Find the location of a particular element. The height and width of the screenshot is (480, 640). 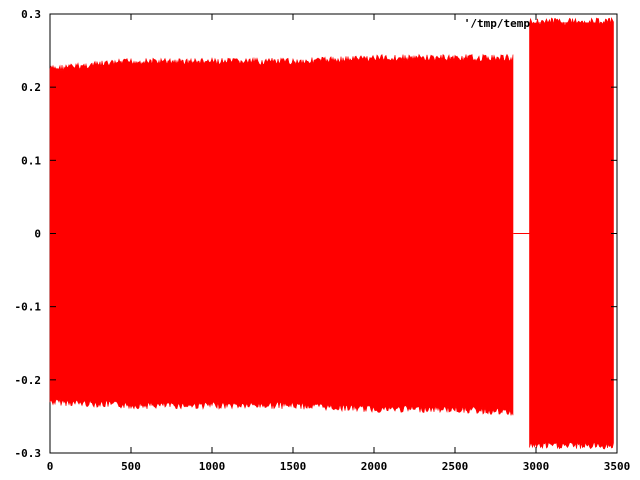

y-tick-label: 0.2 is located at coordinates (31, 87).